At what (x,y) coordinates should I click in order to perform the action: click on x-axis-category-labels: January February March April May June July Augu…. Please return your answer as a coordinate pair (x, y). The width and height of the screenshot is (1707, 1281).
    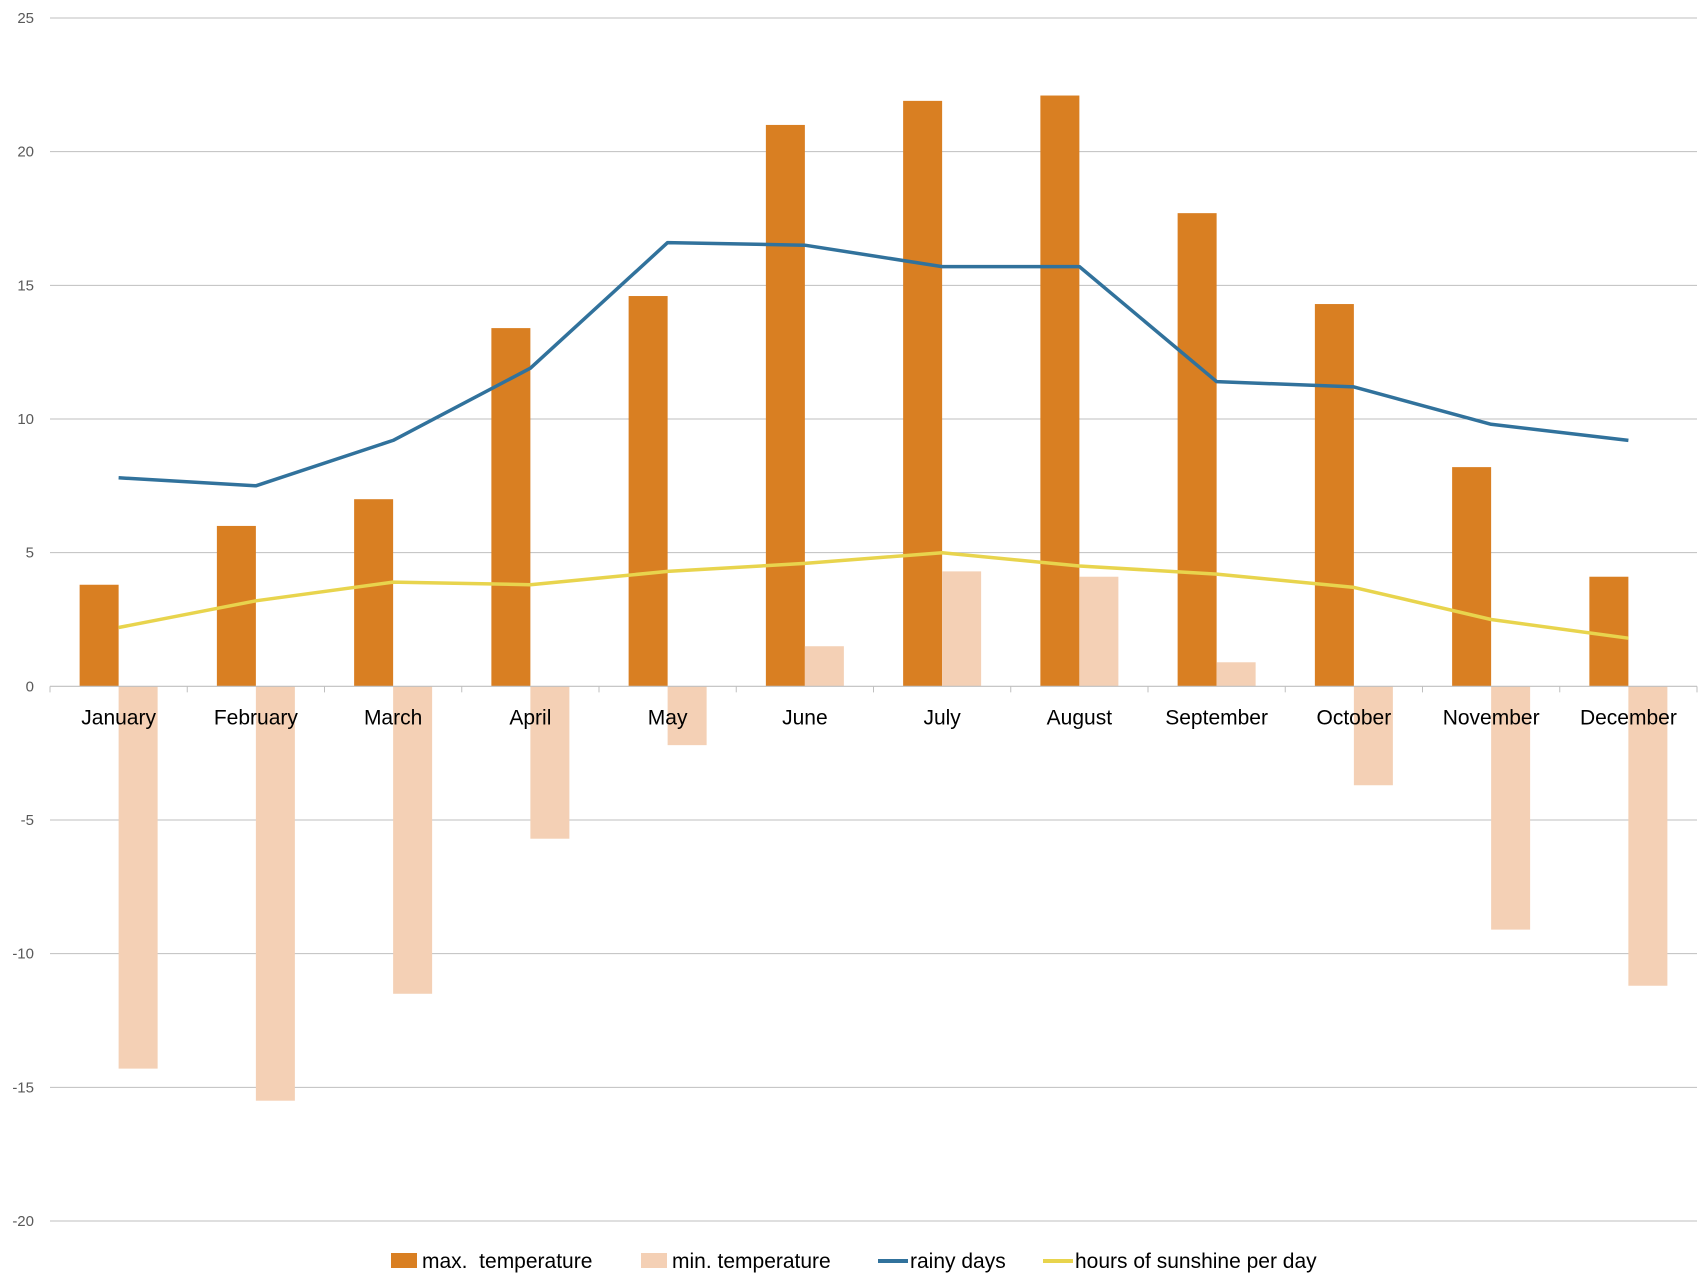
    Looking at the image, I should click on (879, 717).